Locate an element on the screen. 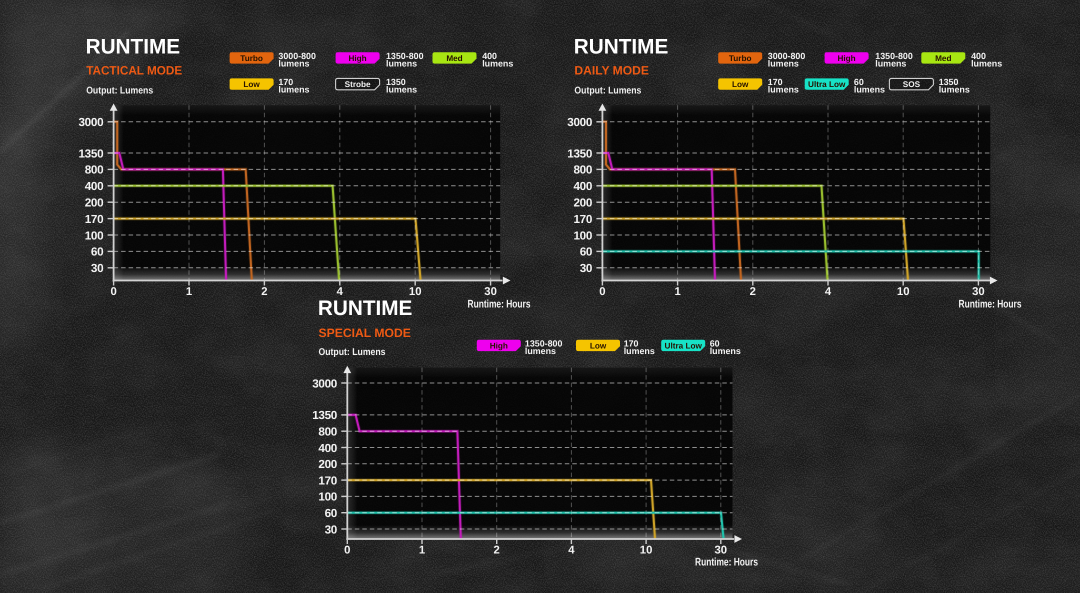 The height and width of the screenshot is (593, 1080). svg-text: DAILY MODE is located at coordinates (611, 71).